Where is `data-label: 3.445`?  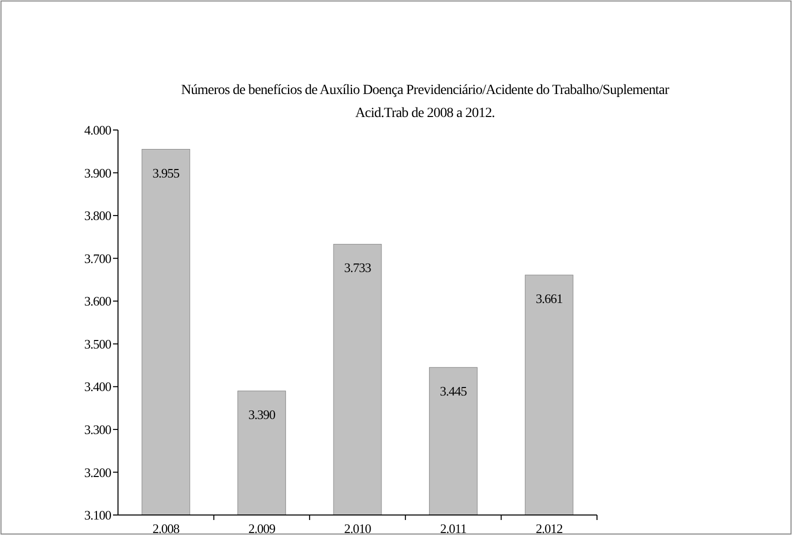
data-label: 3.445 is located at coordinates (453, 390).